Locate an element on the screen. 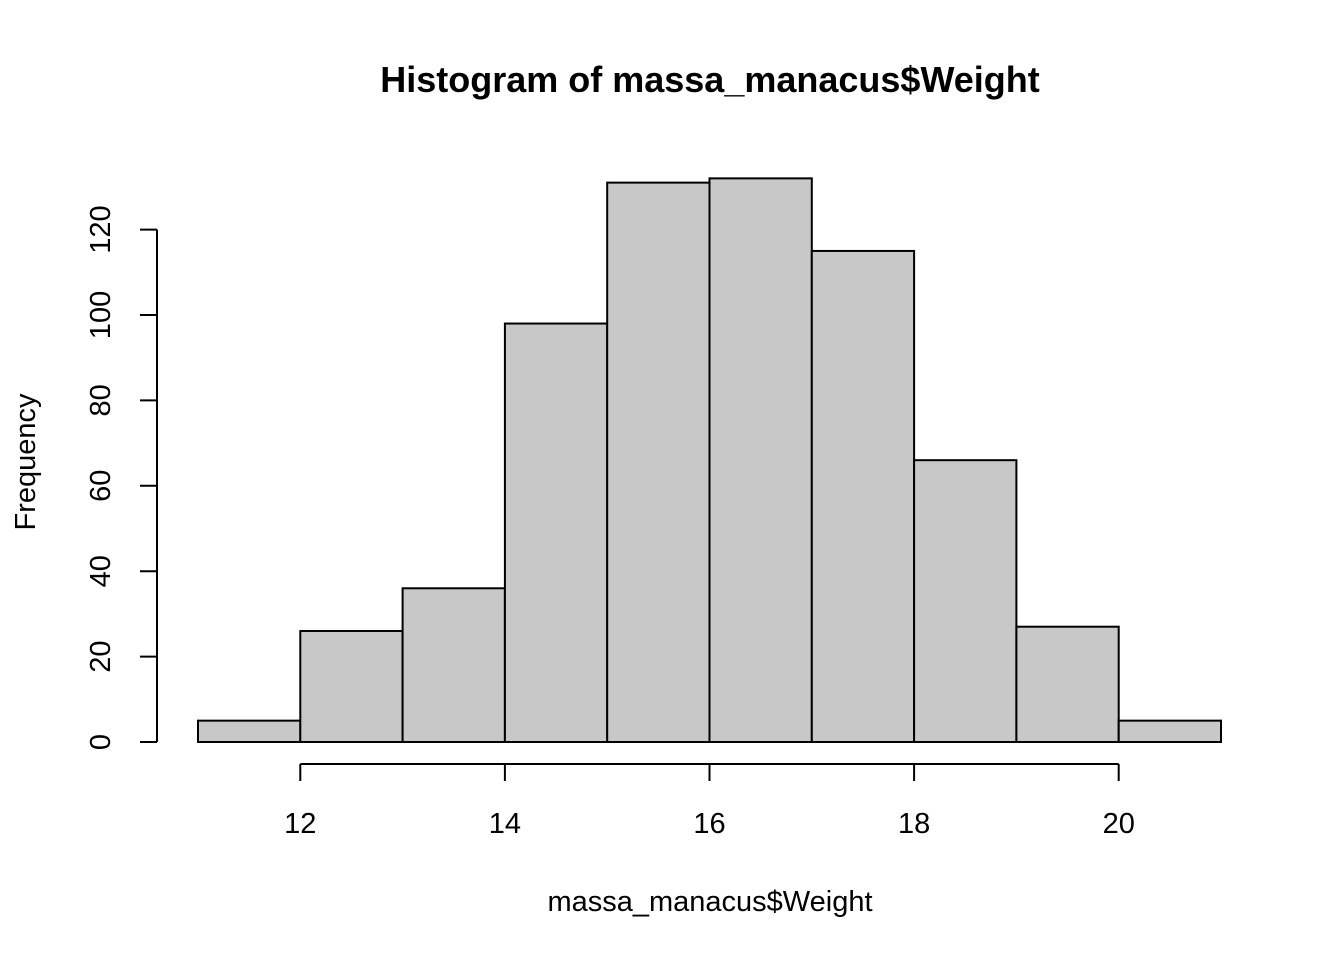  x-axis-title: massa_manacus$Weight is located at coordinates (709, 902).